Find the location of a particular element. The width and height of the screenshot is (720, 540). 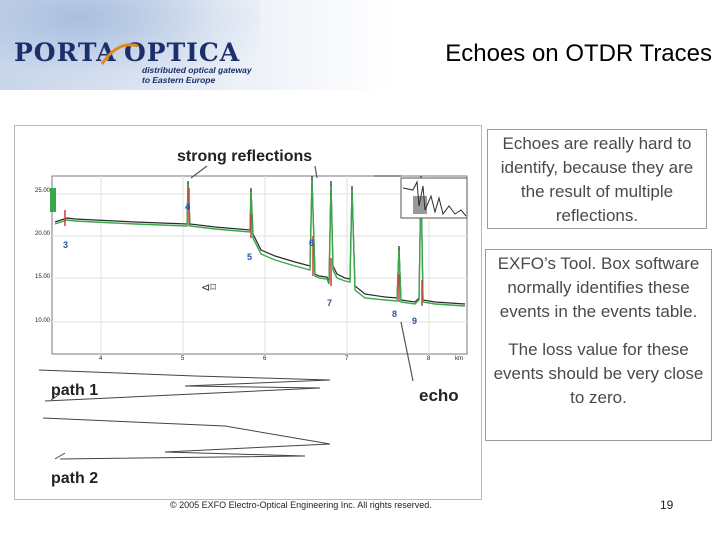

x-tick-label: 7 is located at coordinates (347, 359).